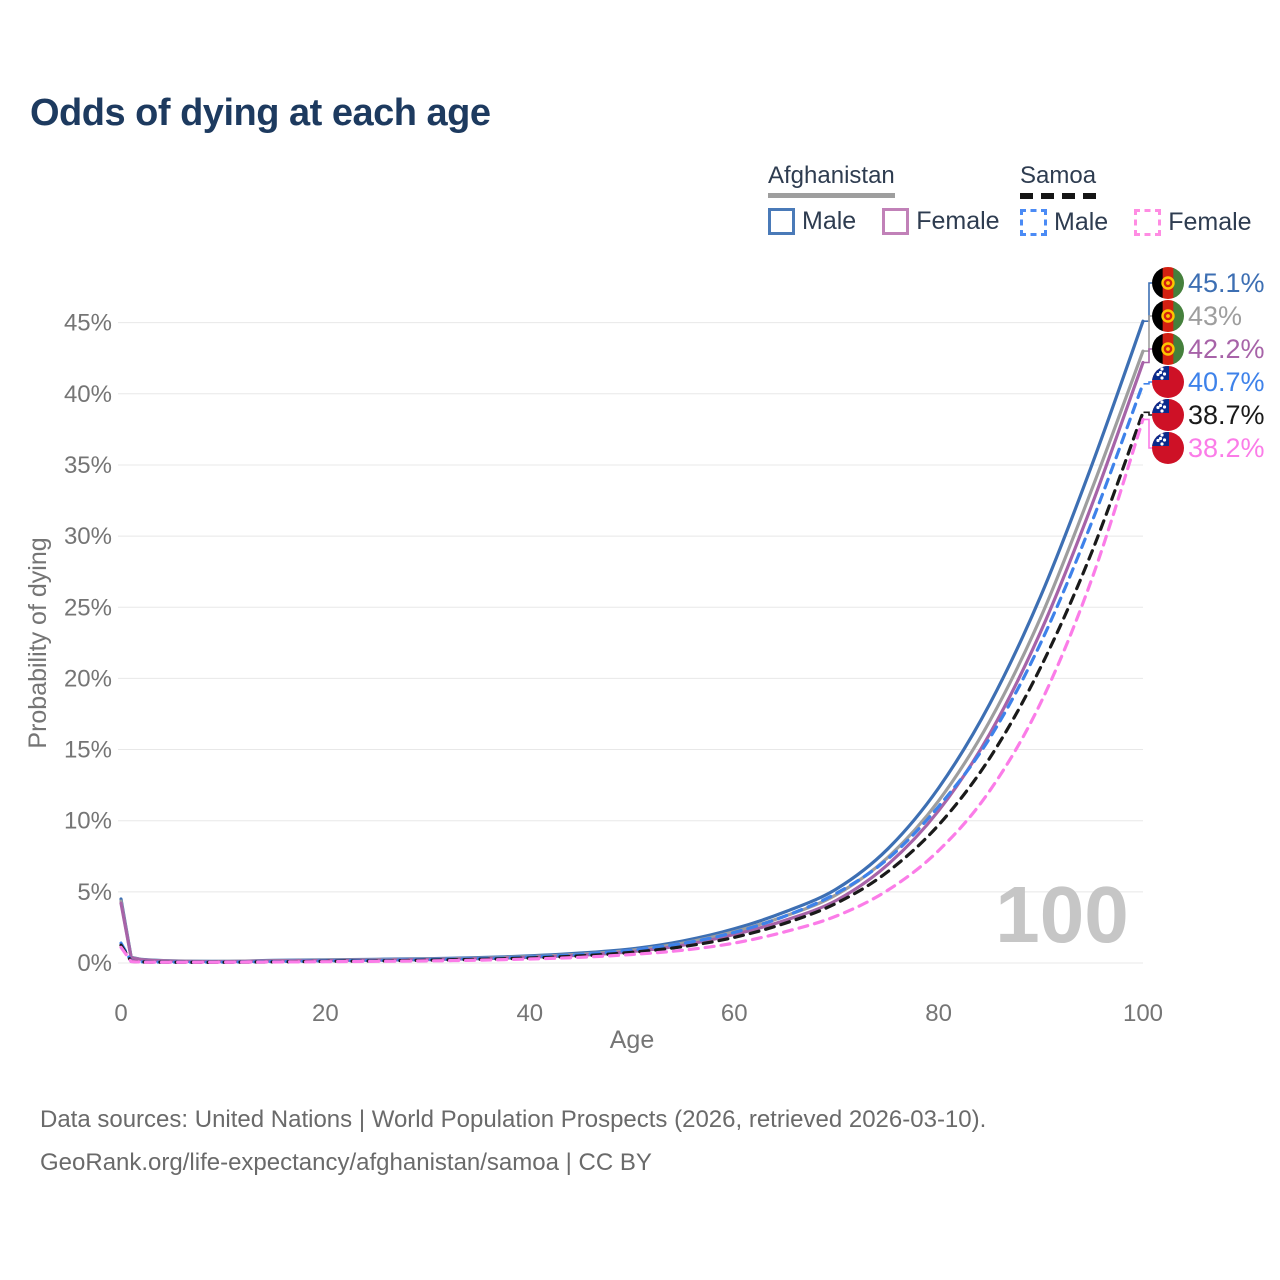 The height and width of the screenshot is (1280, 1280). Describe the element at coordinates (734, 1013) in the screenshot. I see `x-tick-label-60: 60` at that location.